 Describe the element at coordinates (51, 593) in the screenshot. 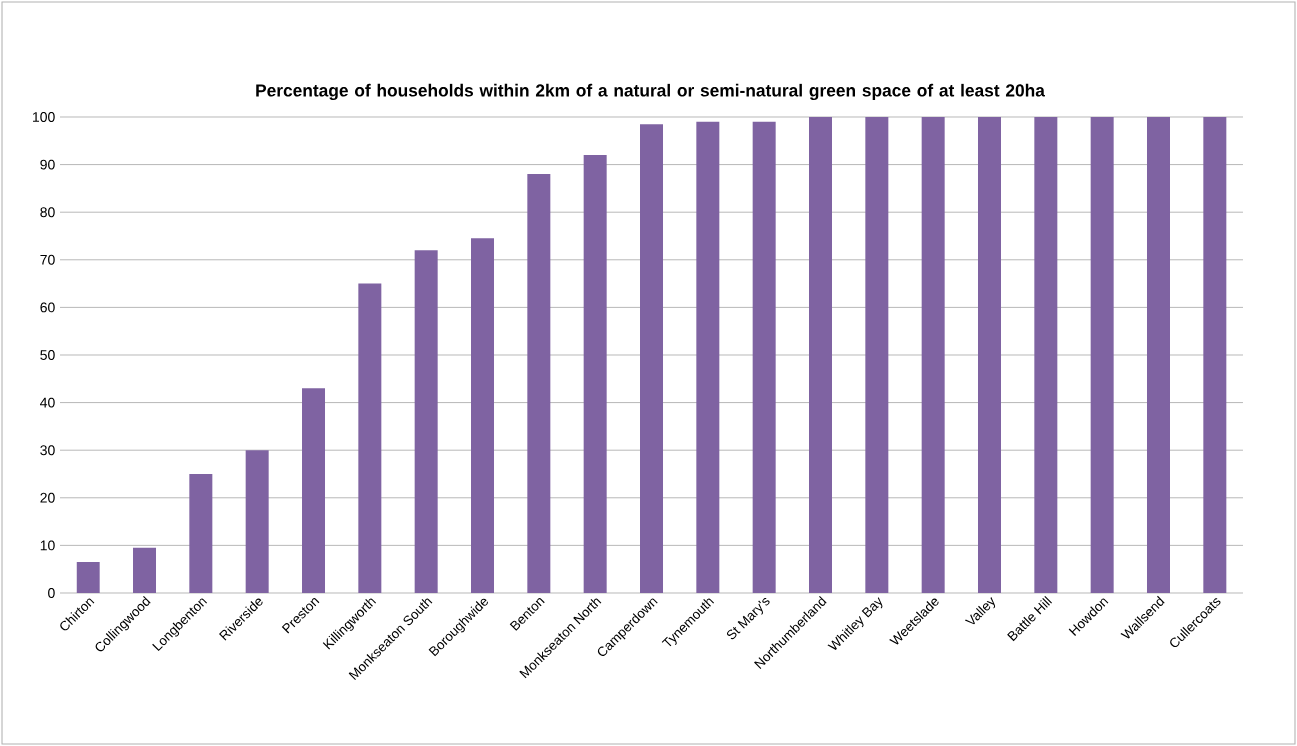

I see `y-tick-label: 0` at that location.